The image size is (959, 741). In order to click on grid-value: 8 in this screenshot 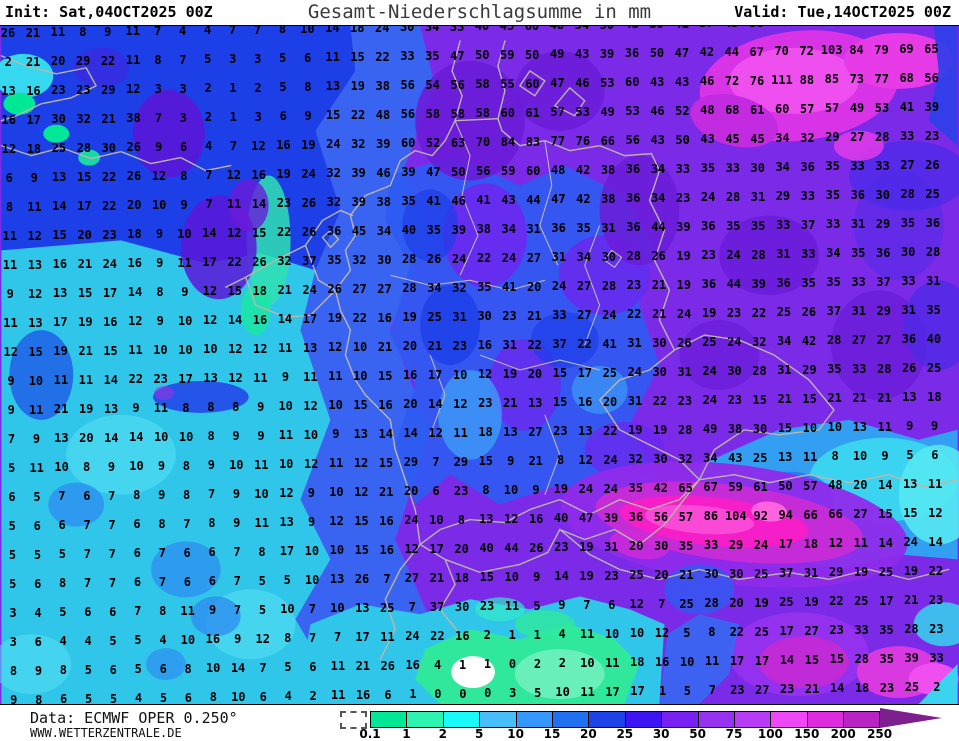, I will do `click(835, 456)`.